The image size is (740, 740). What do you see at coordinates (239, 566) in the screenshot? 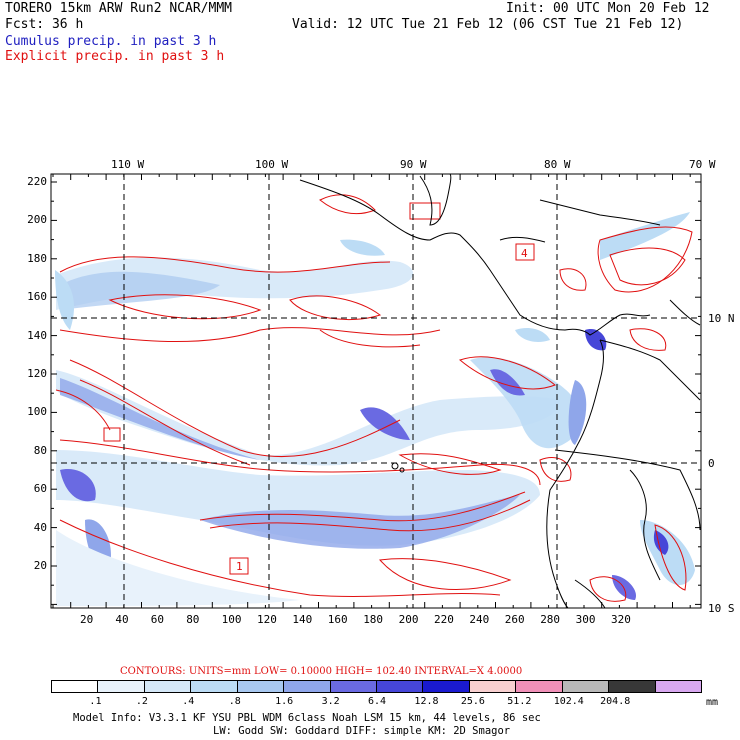
I see `box-label-1: 1` at bounding box center [239, 566].